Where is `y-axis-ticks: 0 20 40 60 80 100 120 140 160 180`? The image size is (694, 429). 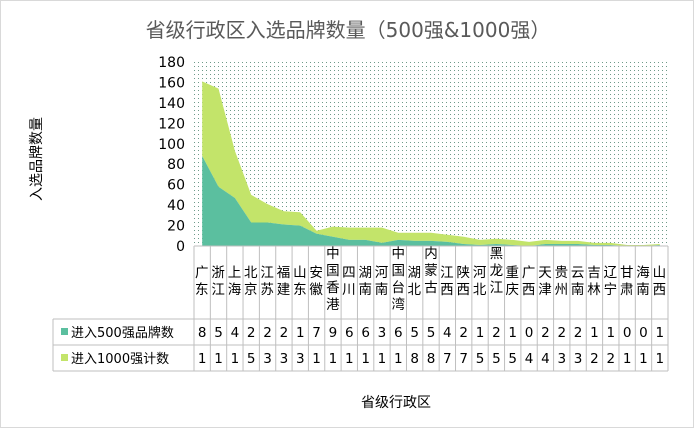 y-axis-ticks: 0 20 40 60 80 100 120 140 160 180 is located at coordinates (171, 155).